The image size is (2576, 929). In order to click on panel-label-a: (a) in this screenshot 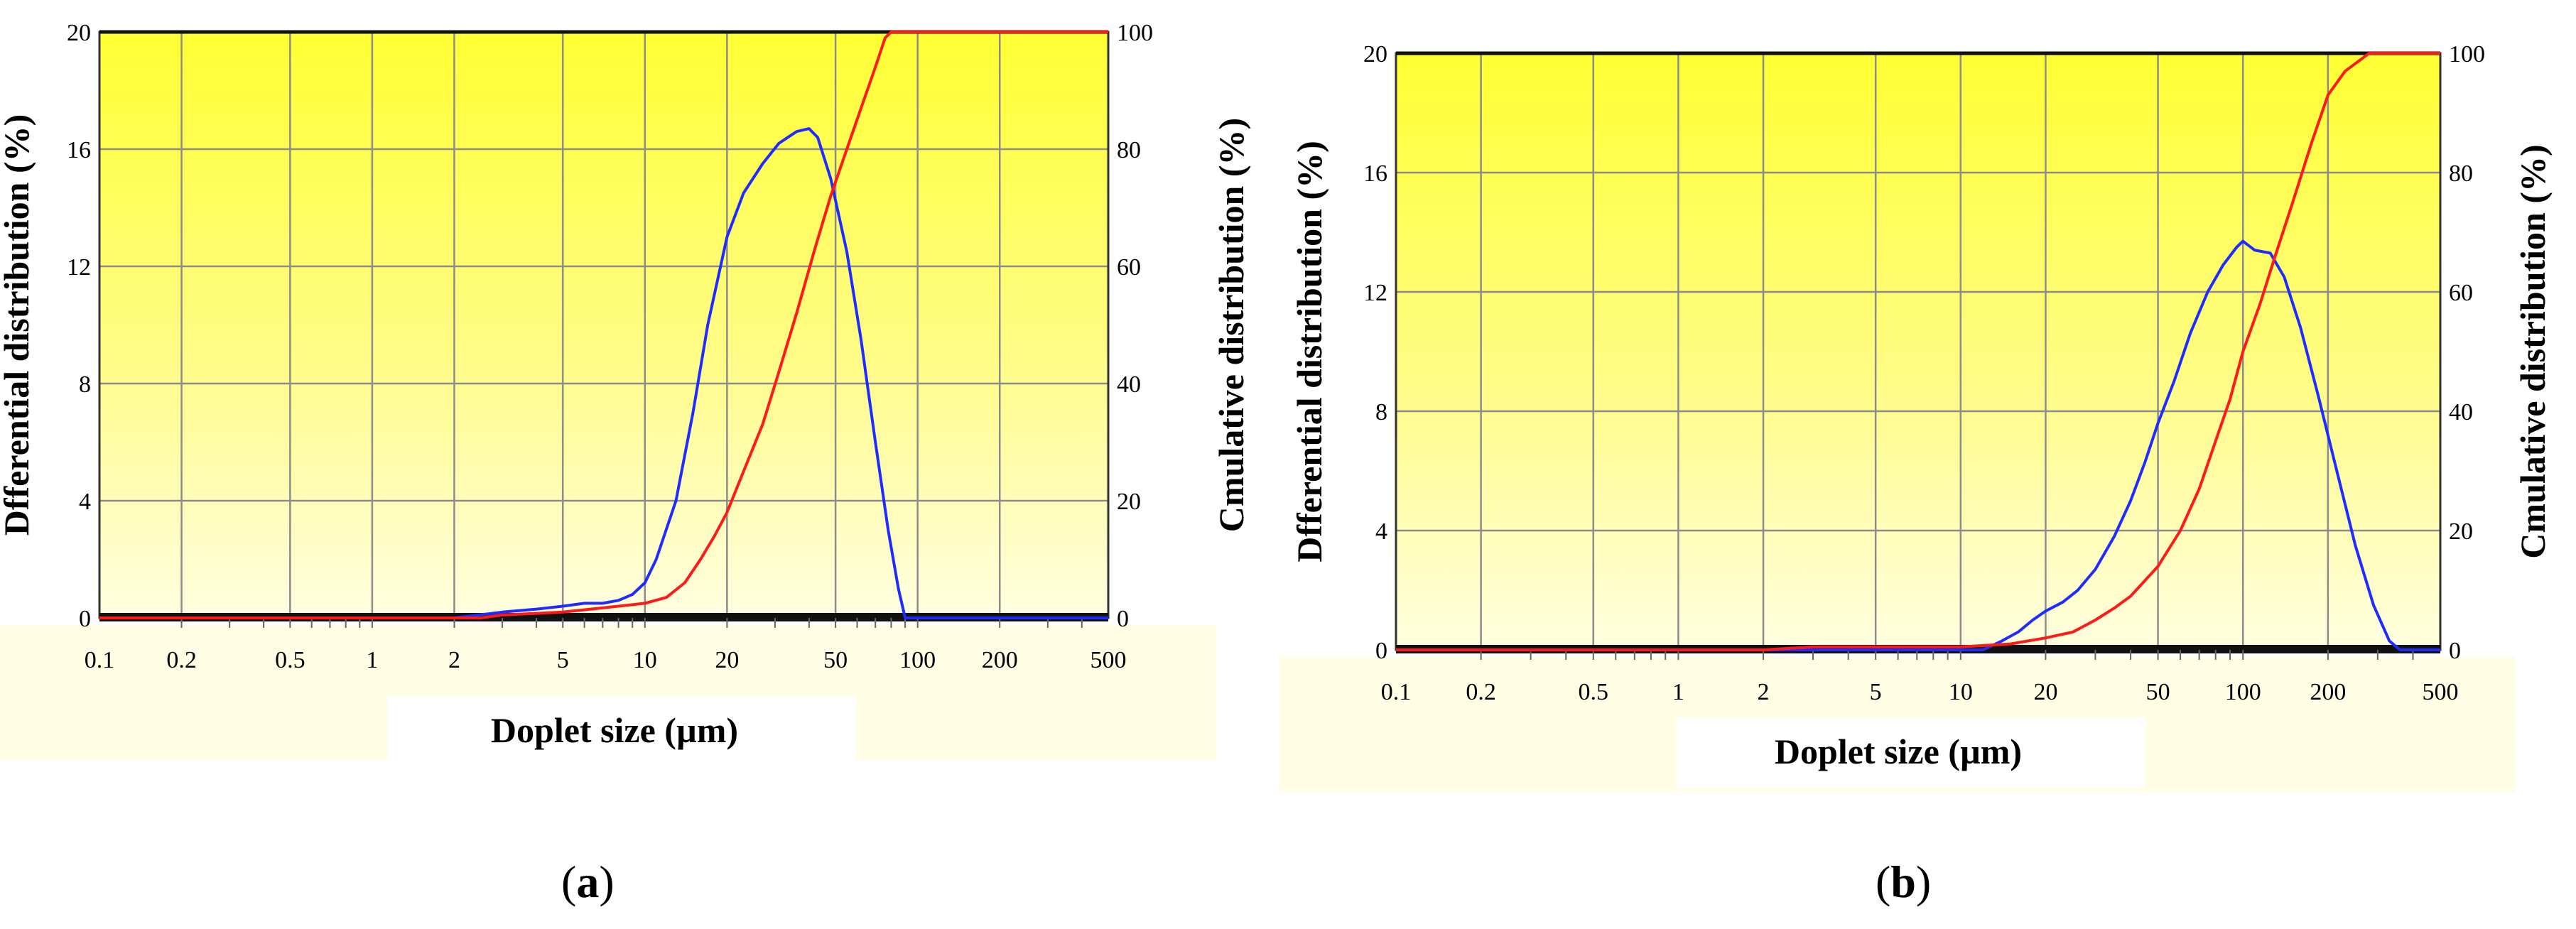, I will do `click(588, 882)`.